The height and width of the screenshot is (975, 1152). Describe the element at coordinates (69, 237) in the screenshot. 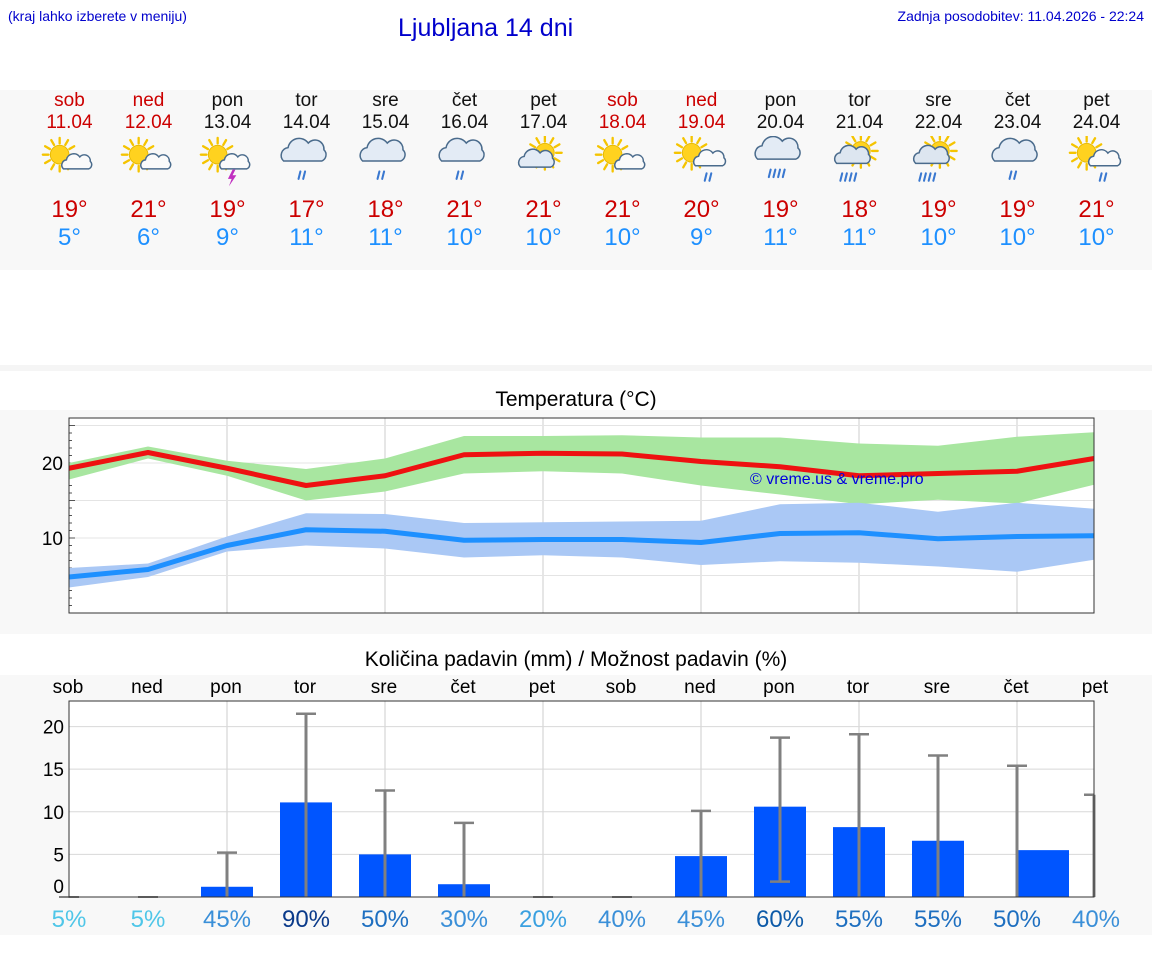

I see `min-temp: 5°` at that location.